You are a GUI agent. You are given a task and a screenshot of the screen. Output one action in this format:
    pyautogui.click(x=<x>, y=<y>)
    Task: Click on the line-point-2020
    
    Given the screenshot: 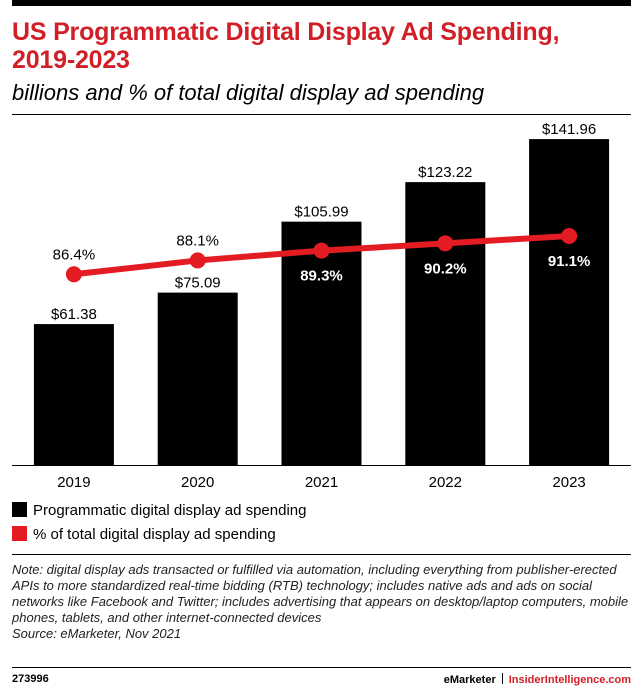 What is the action you would take?
    pyautogui.click(x=197, y=260)
    